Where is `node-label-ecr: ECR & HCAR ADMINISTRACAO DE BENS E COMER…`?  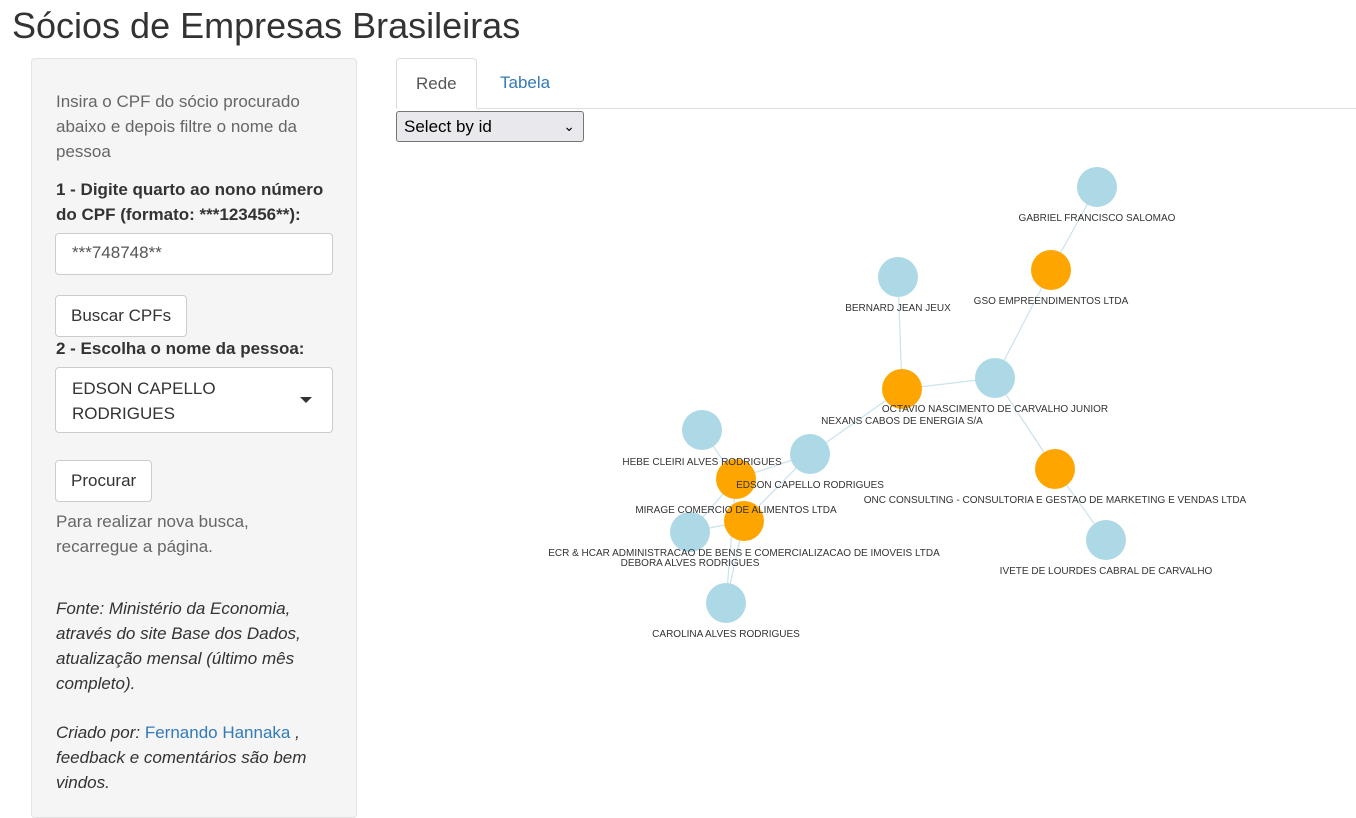 node-label-ecr: ECR & HCAR ADMINISTRACAO DE BENS E COMER… is located at coordinates (744, 553).